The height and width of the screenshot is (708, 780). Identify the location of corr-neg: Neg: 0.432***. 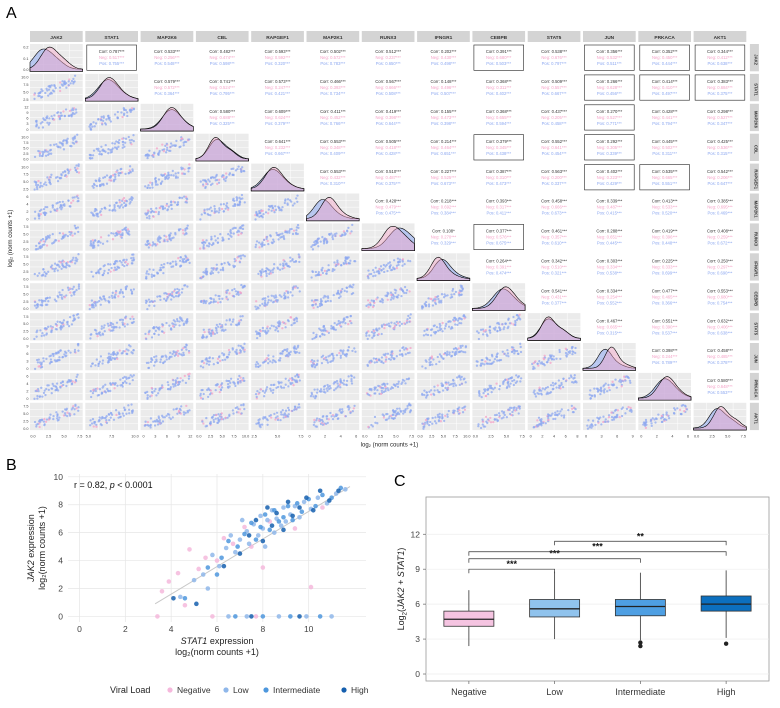
(333, 177).